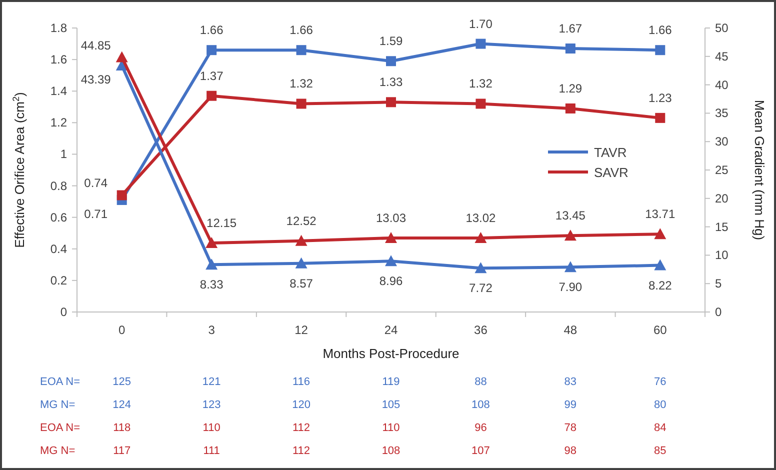  What do you see at coordinates (391, 217) in the screenshot?
I see `data-label: 13.03` at bounding box center [391, 217].